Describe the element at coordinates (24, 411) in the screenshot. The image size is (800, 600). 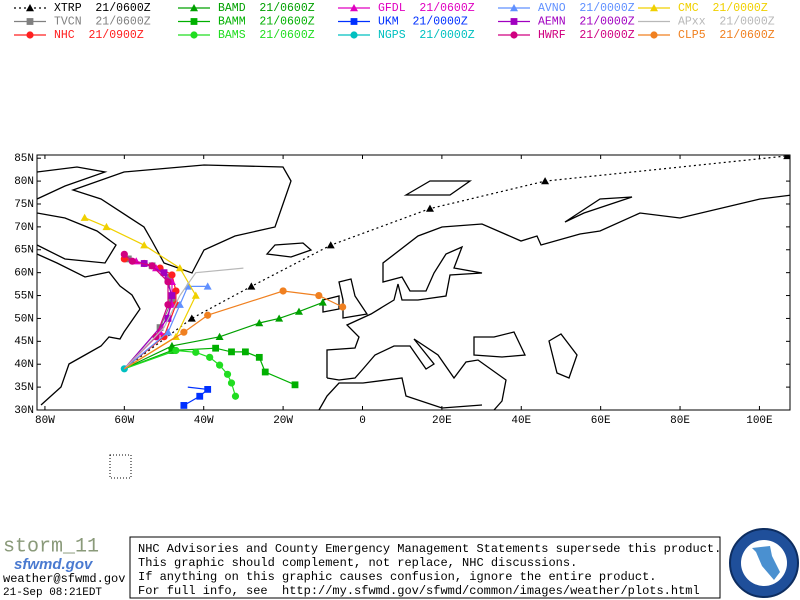
I see `lat-tick-label: 30N` at that location.